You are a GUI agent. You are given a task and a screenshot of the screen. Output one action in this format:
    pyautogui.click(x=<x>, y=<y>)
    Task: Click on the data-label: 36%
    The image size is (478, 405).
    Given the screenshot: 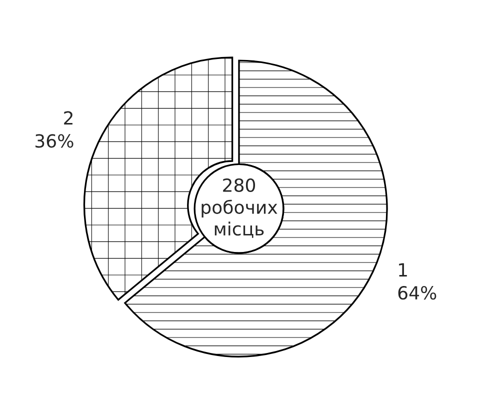 What is the action you would take?
    pyautogui.click(x=55, y=141)
    